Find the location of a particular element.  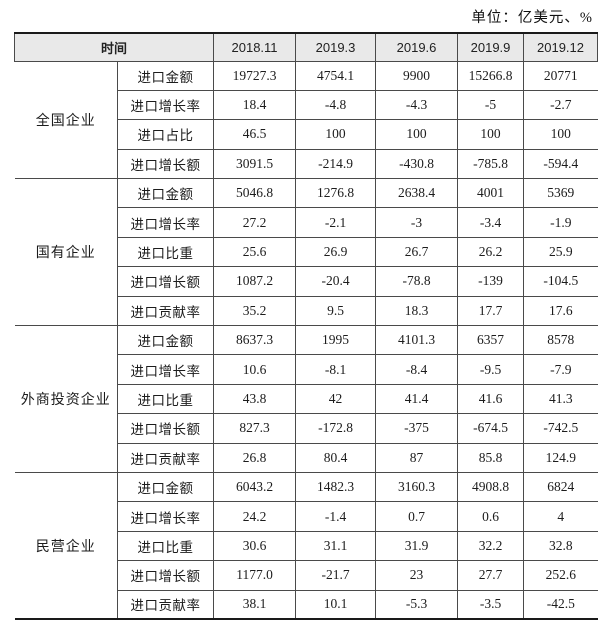

table-header-row: 时间 2018.11 2019.3 2019.6 2019.9 2019.12 is located at coordinates (306, 47).